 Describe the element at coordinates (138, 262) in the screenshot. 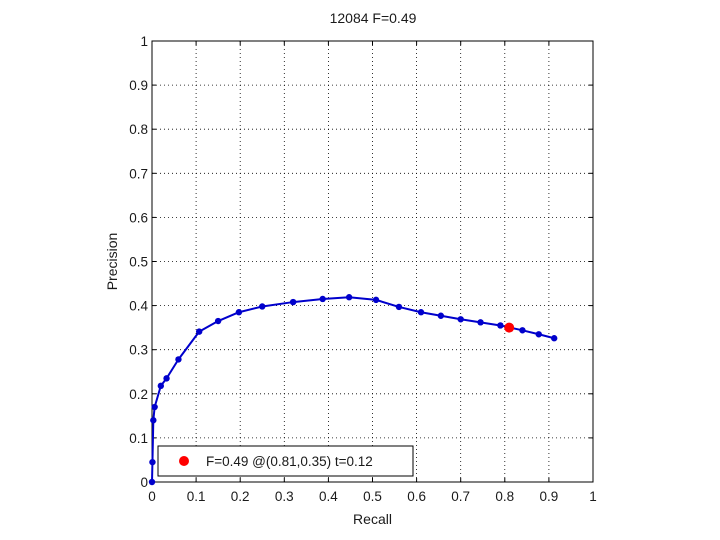

I see `y-tick-label: 0.5` at that location.